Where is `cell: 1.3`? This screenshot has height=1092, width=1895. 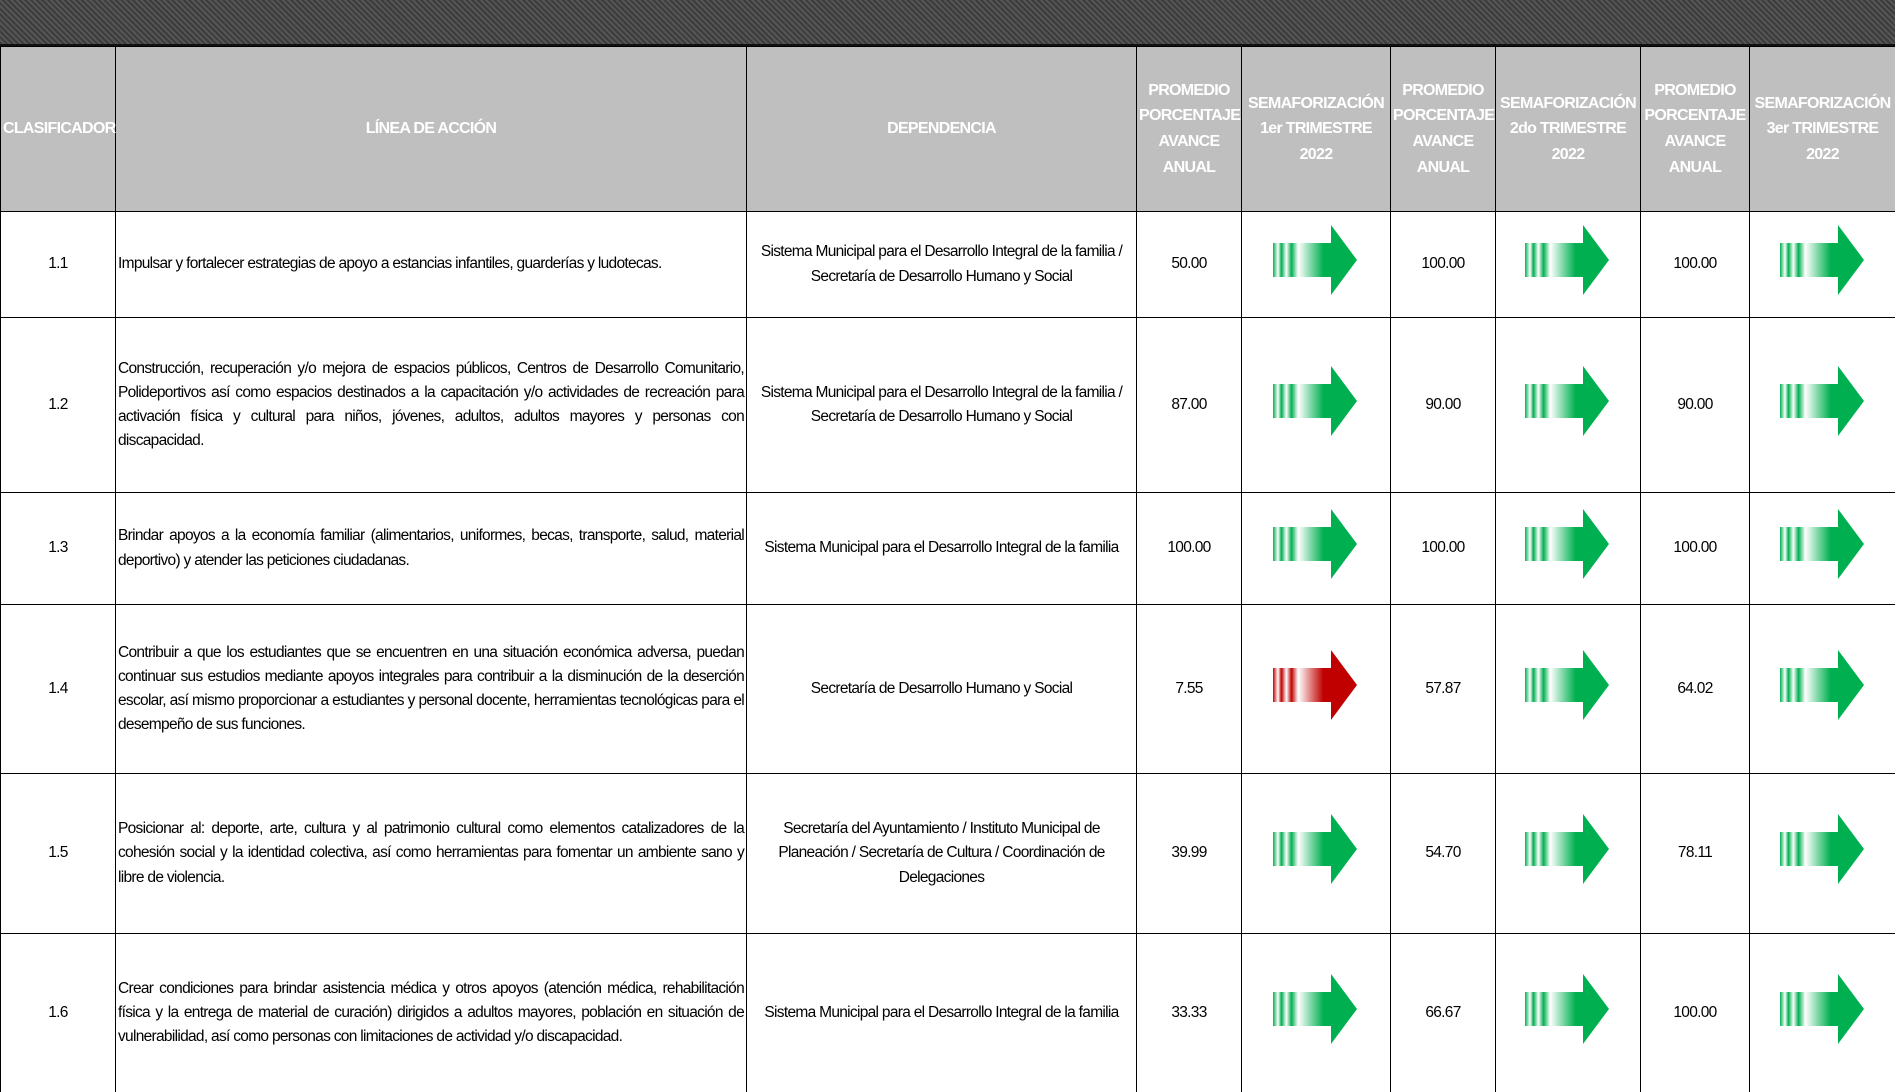
cell: 1.3 is located at coordinates (58, 548).